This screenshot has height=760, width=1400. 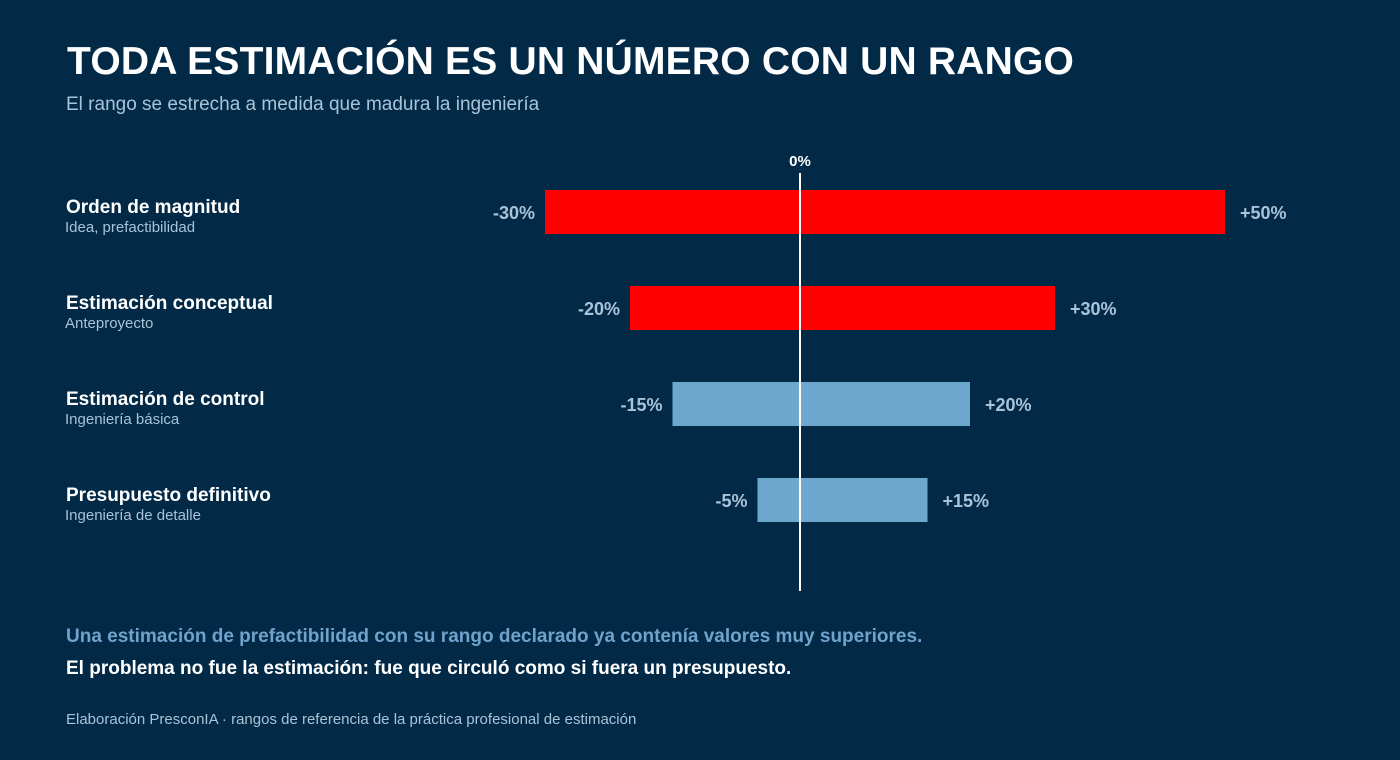 What do you see at coordinates (1093, 309) in the screenshot?
I see `high-value-label: +30%` at bounding box center [1093, 309].